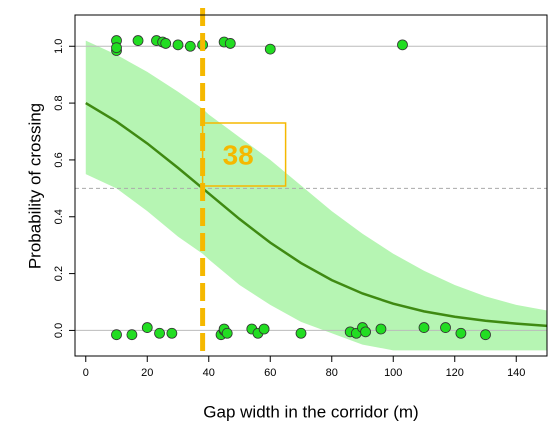 The height and width of the screenshot is (445, 558). Describe the element at coordinates (238, 154) in the screenshot. I see `threshold-label: 38` at that location.